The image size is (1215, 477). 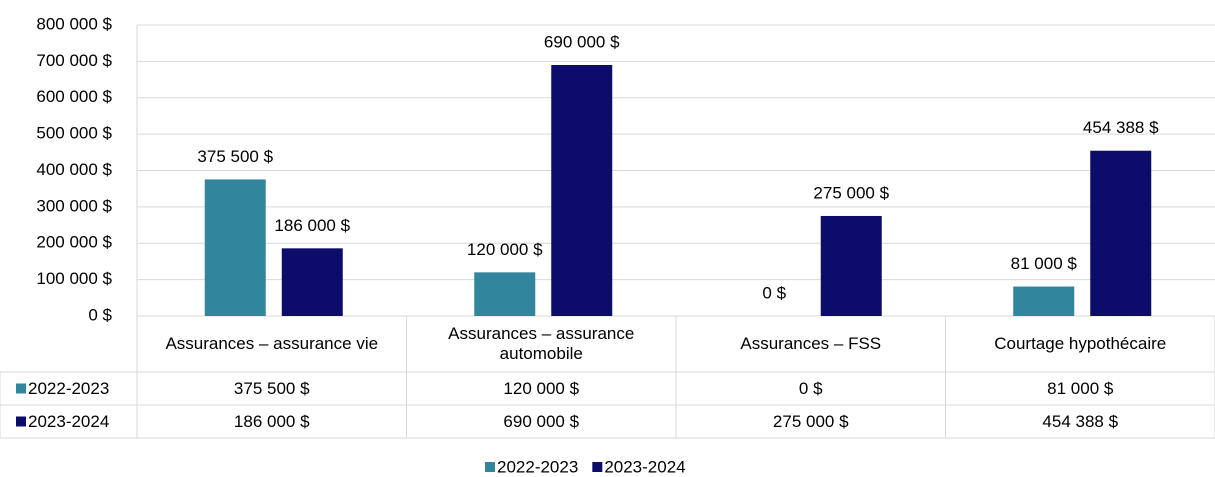 I want to click on x-tick-label-box: Assurances – FSS, so click(x=811, y=343).